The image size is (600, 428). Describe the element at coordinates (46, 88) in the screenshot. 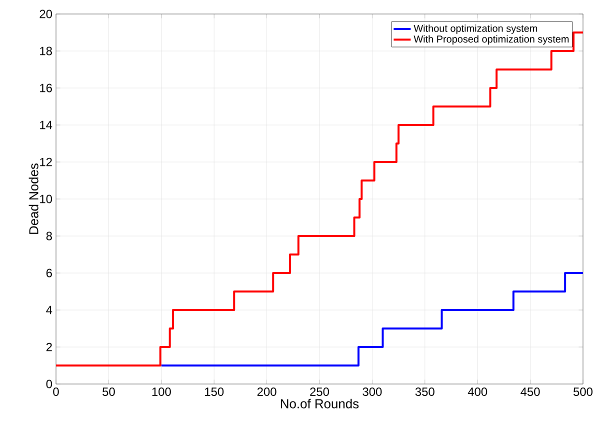

I see `y-tick-label: 16` at that location.